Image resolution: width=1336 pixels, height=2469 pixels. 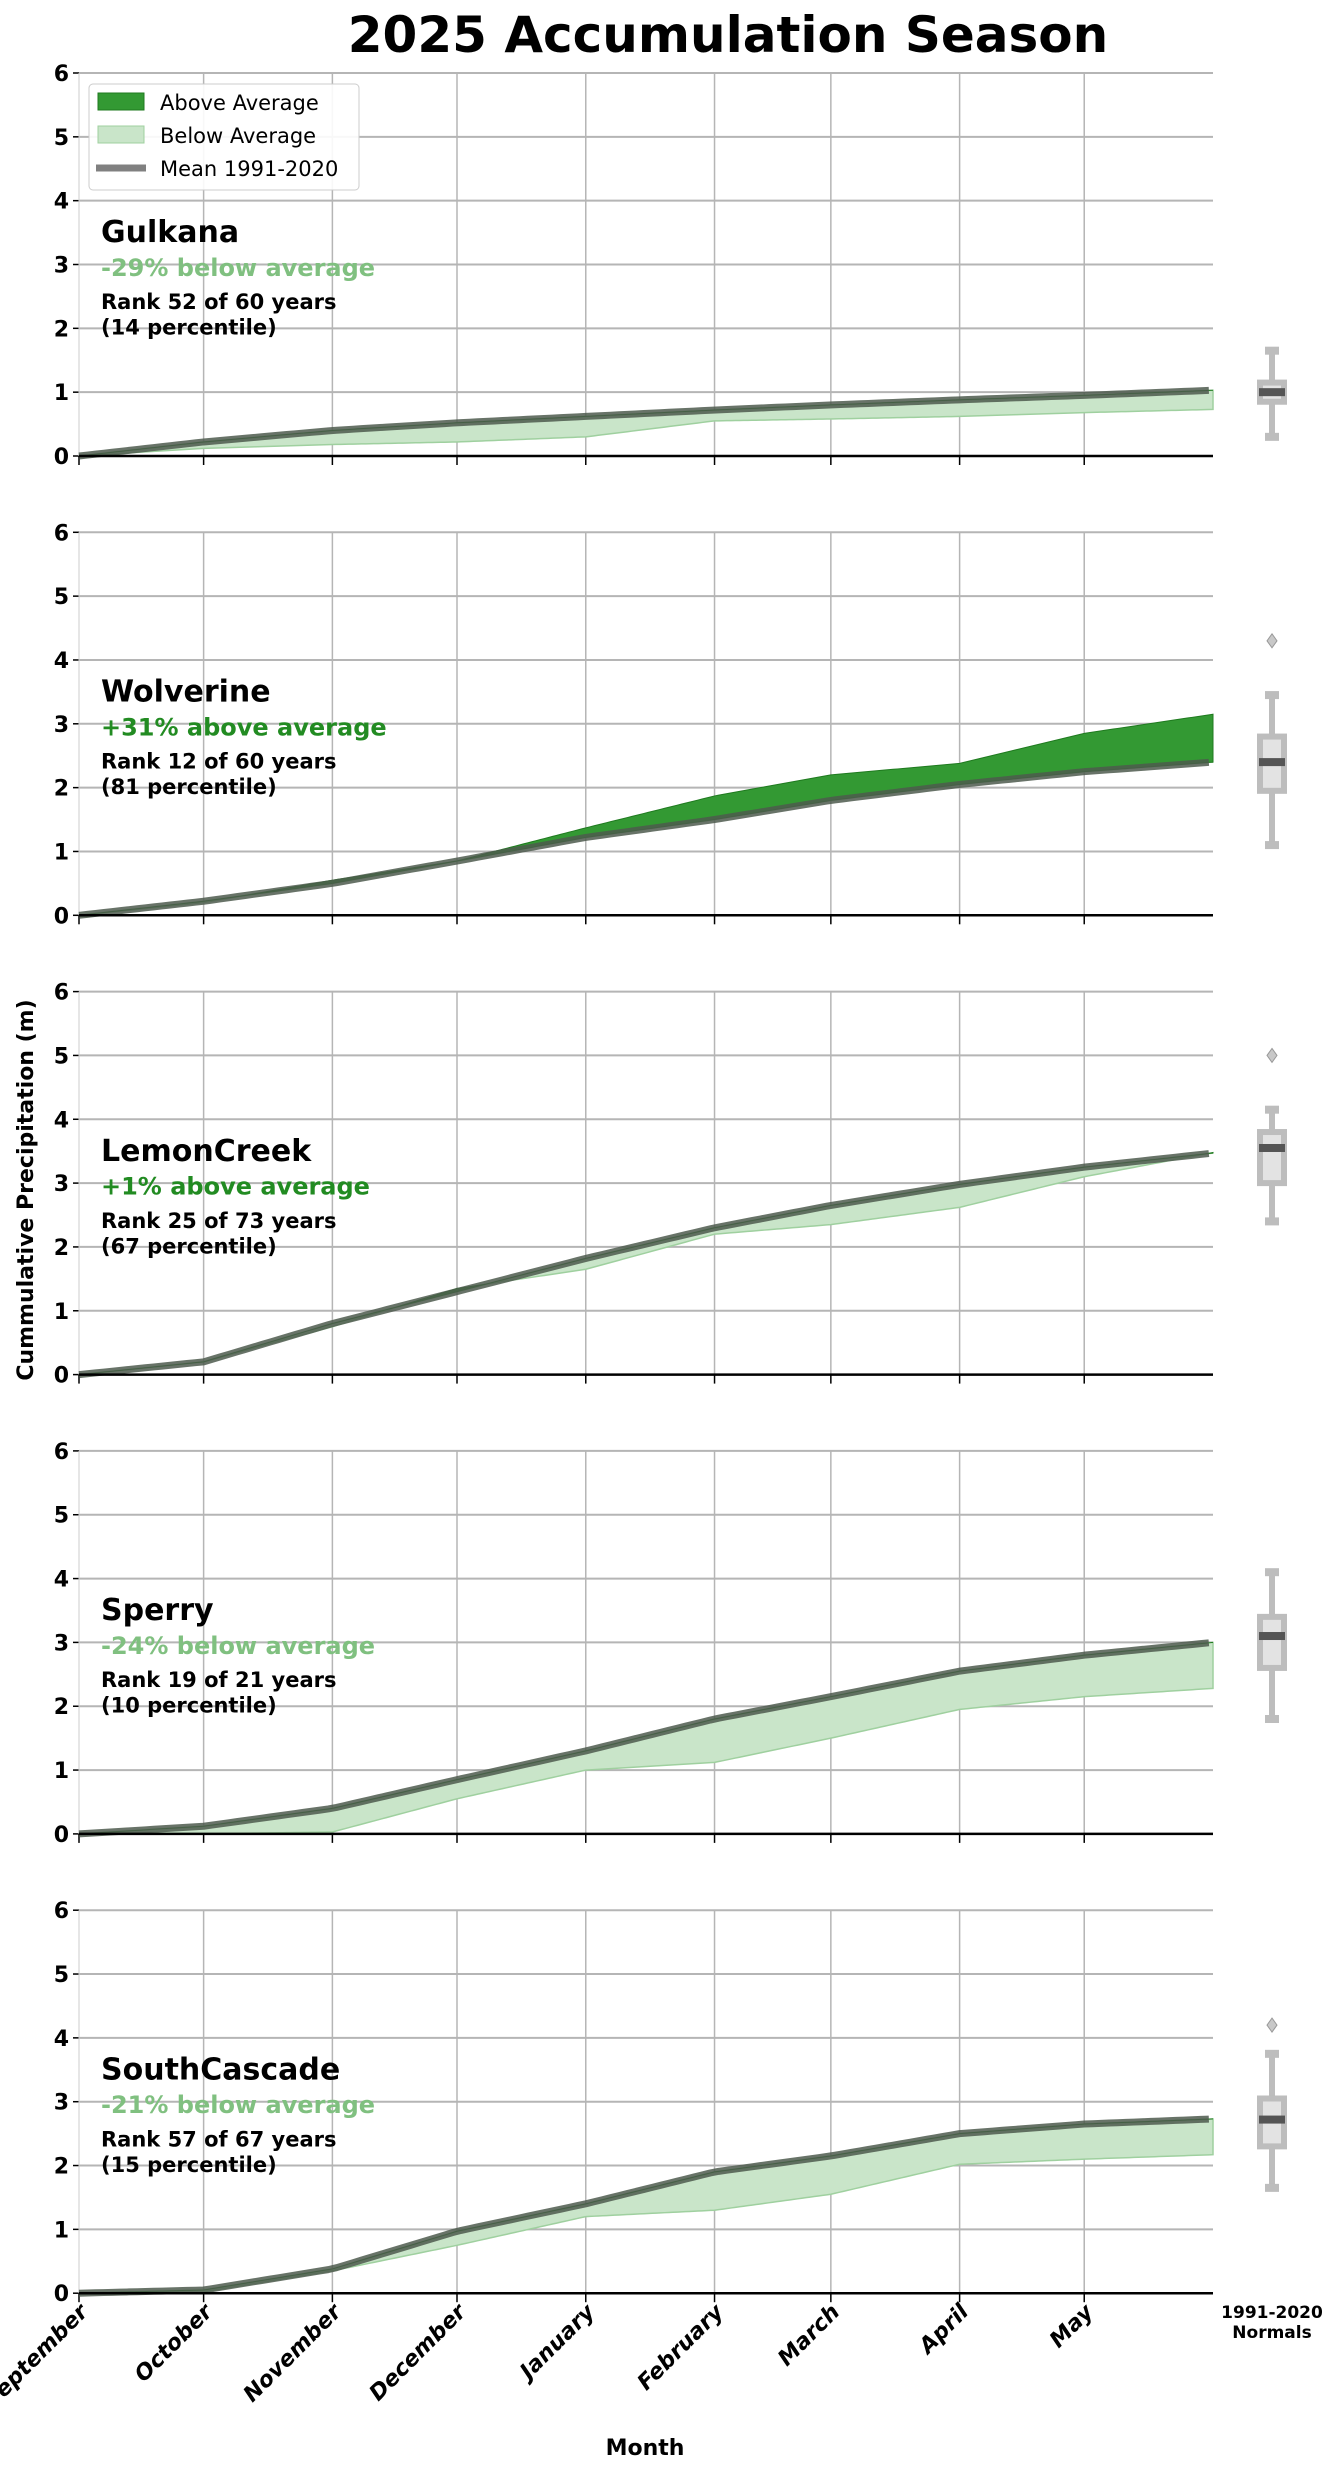 What do you see at coordinates (26, 1189) in the screenshot?
I see `y-axis-label: Cummulative Precipitation (m)` at bounding box center [26, 1189].